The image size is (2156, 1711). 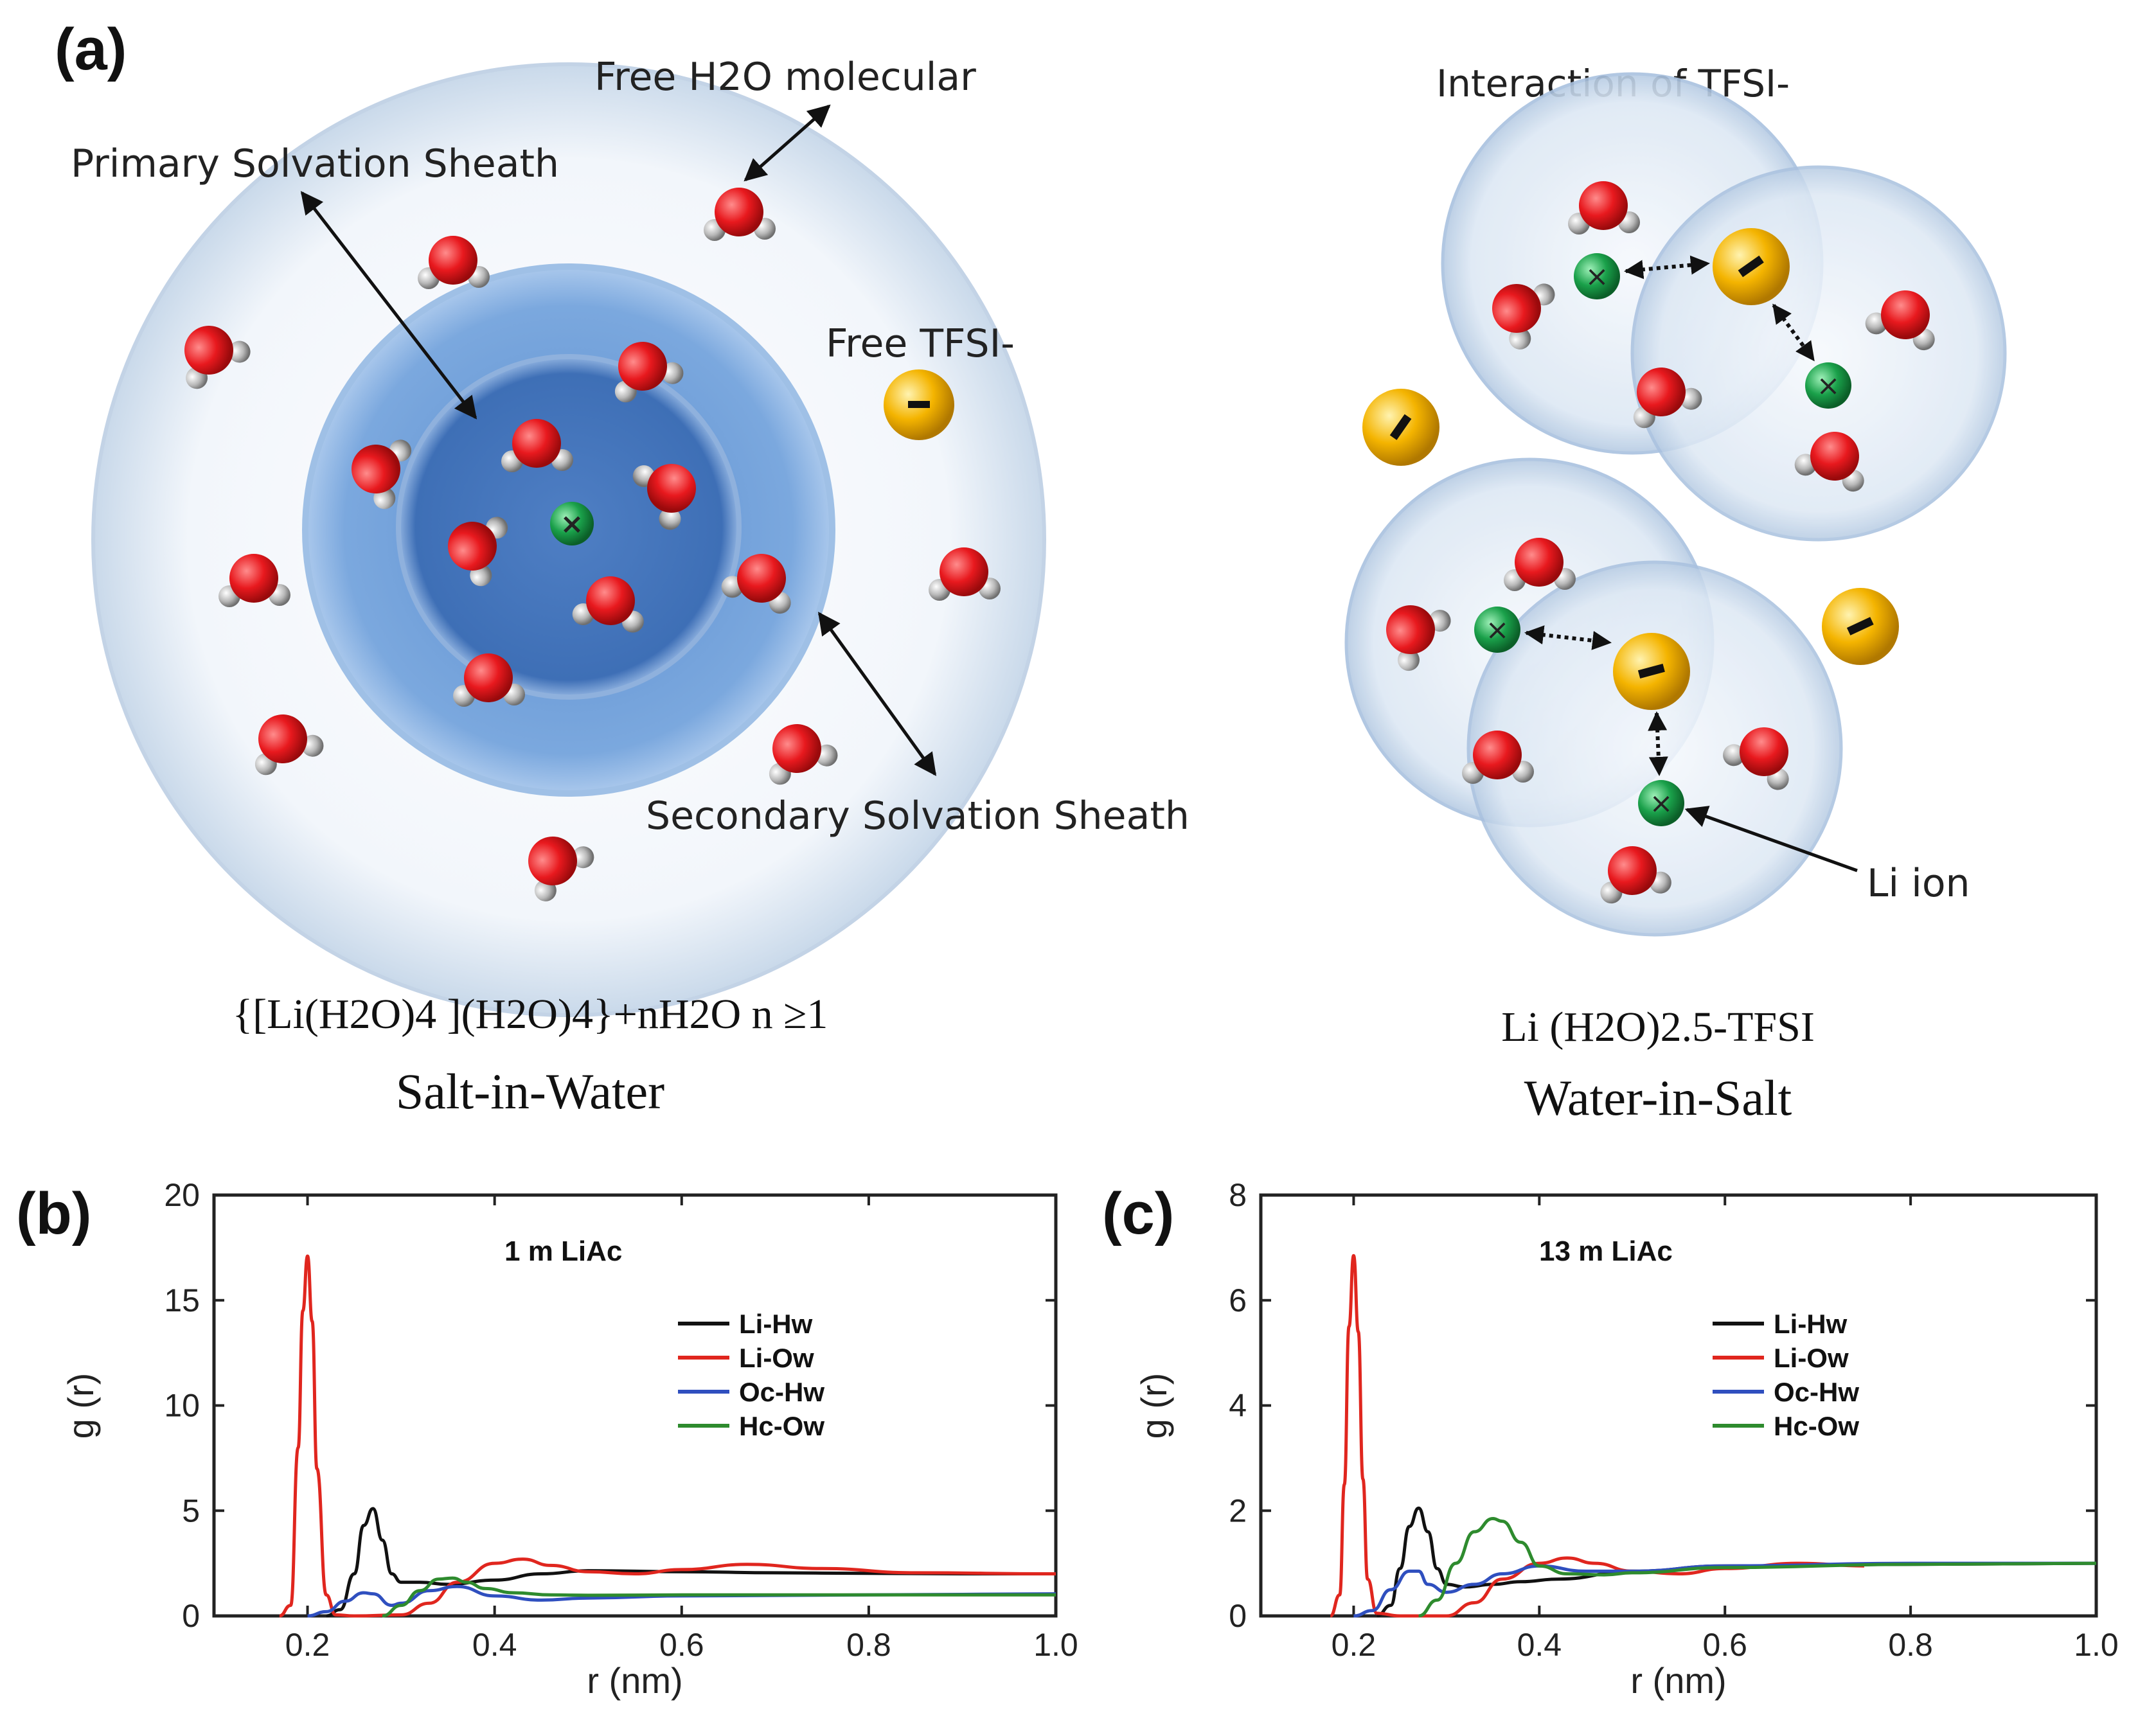 What do you see at coordinates (787, 143) in the screenshot?
I see `free-h2o-arrow` at bounding box center [787, 143].